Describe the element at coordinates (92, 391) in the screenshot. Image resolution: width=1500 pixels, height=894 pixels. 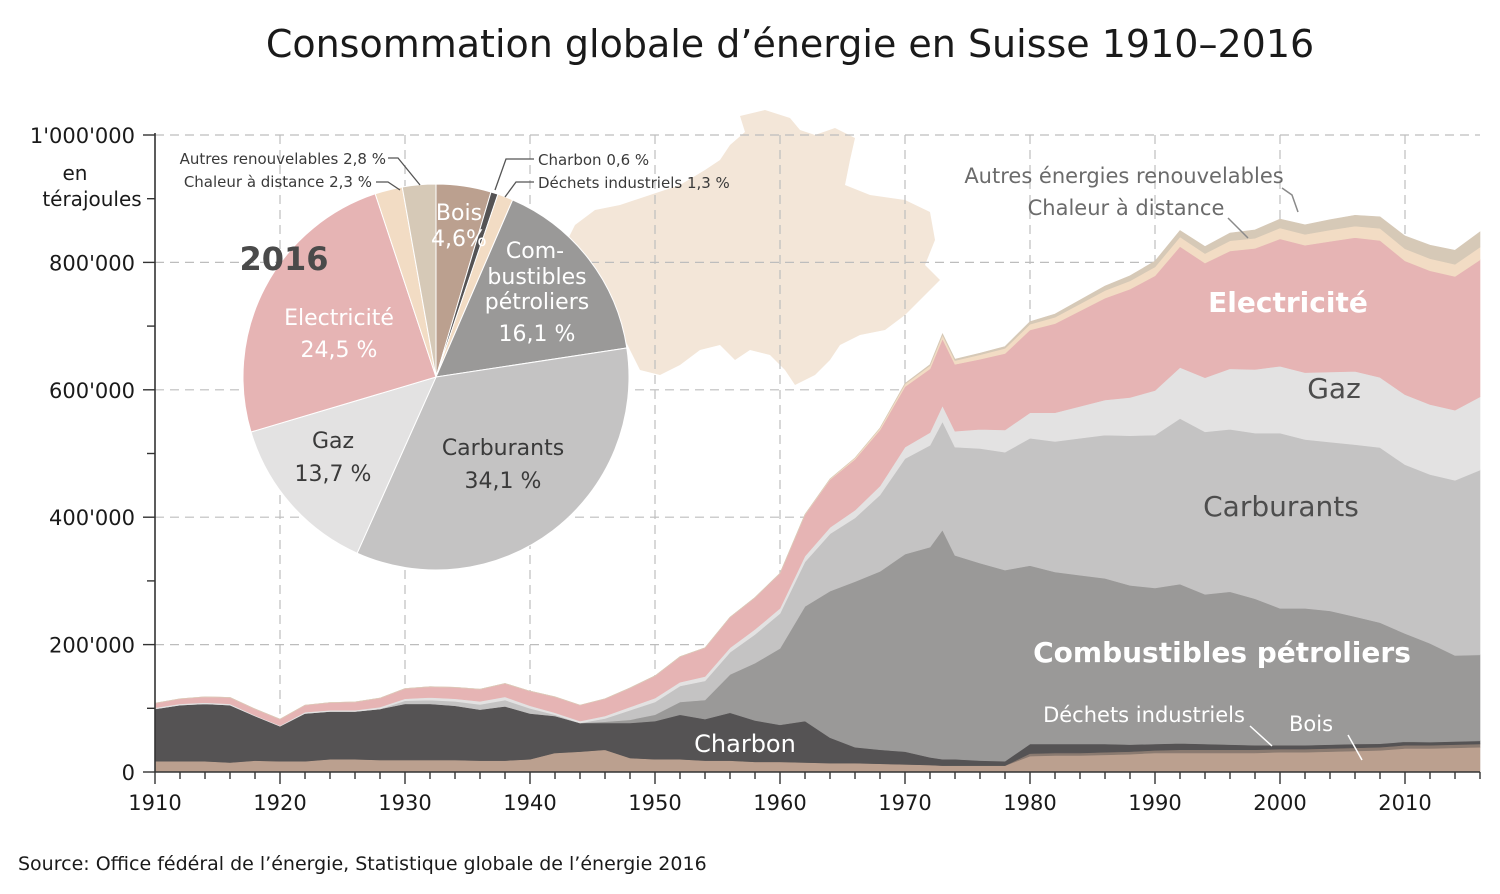
I see `y-tick-label: 600'000` at that location.